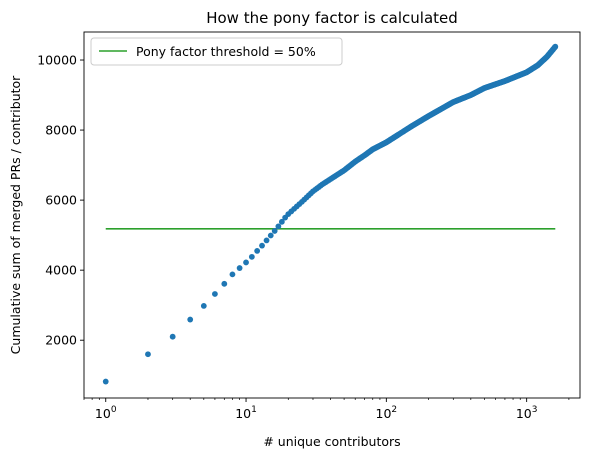 This screenshot has width=589, height=459. Describe the element at coordinates (61, 340) in the screenshot. I see `y-tick-label: 2000` at that location.